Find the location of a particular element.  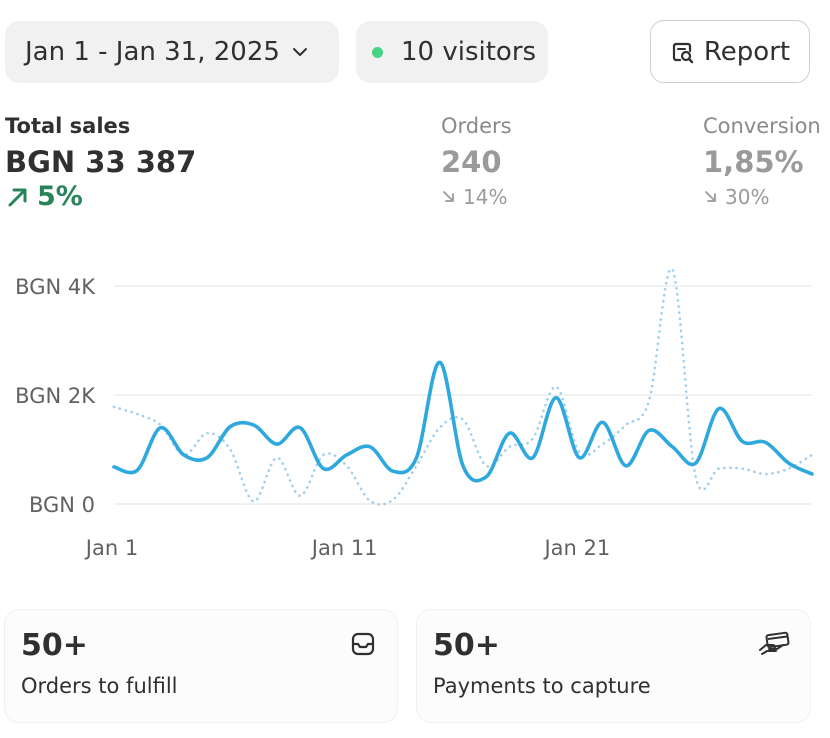

date-range-selector: Jan 1 - Jan 31, 2025 is located at coordinates (172, 52).